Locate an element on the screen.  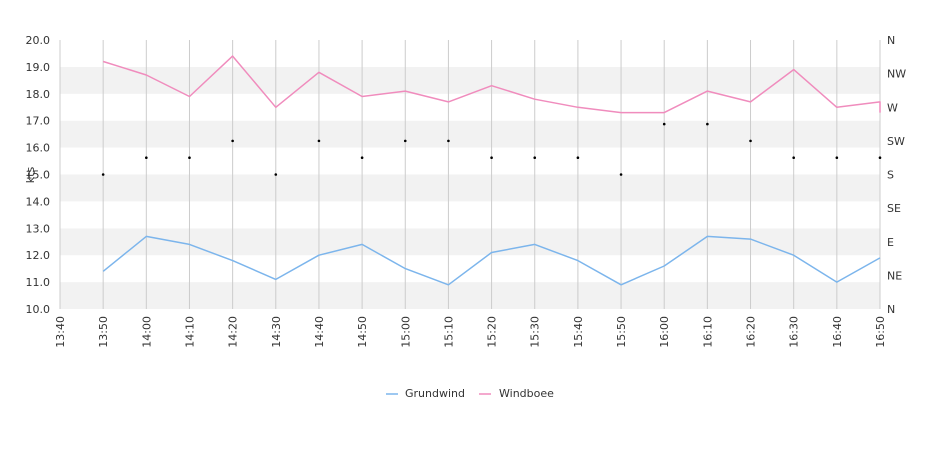
direction-tick-label: E is located at coordinates (890, 242).